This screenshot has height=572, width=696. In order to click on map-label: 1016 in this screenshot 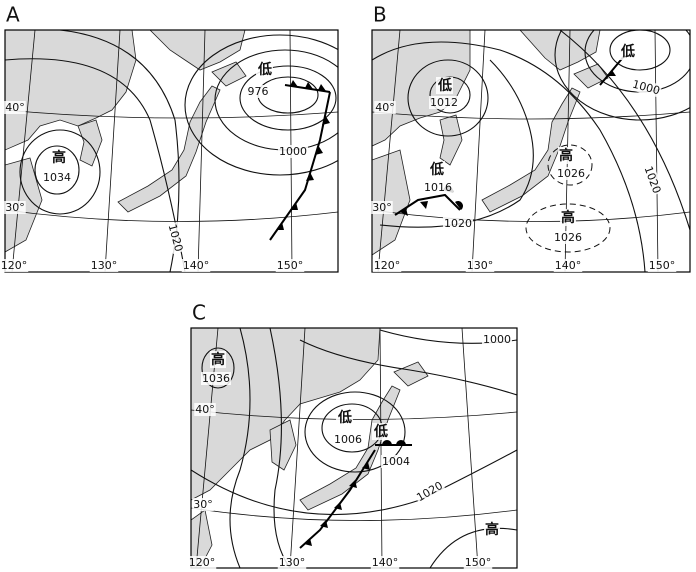, I will do `click(438, 187)`.